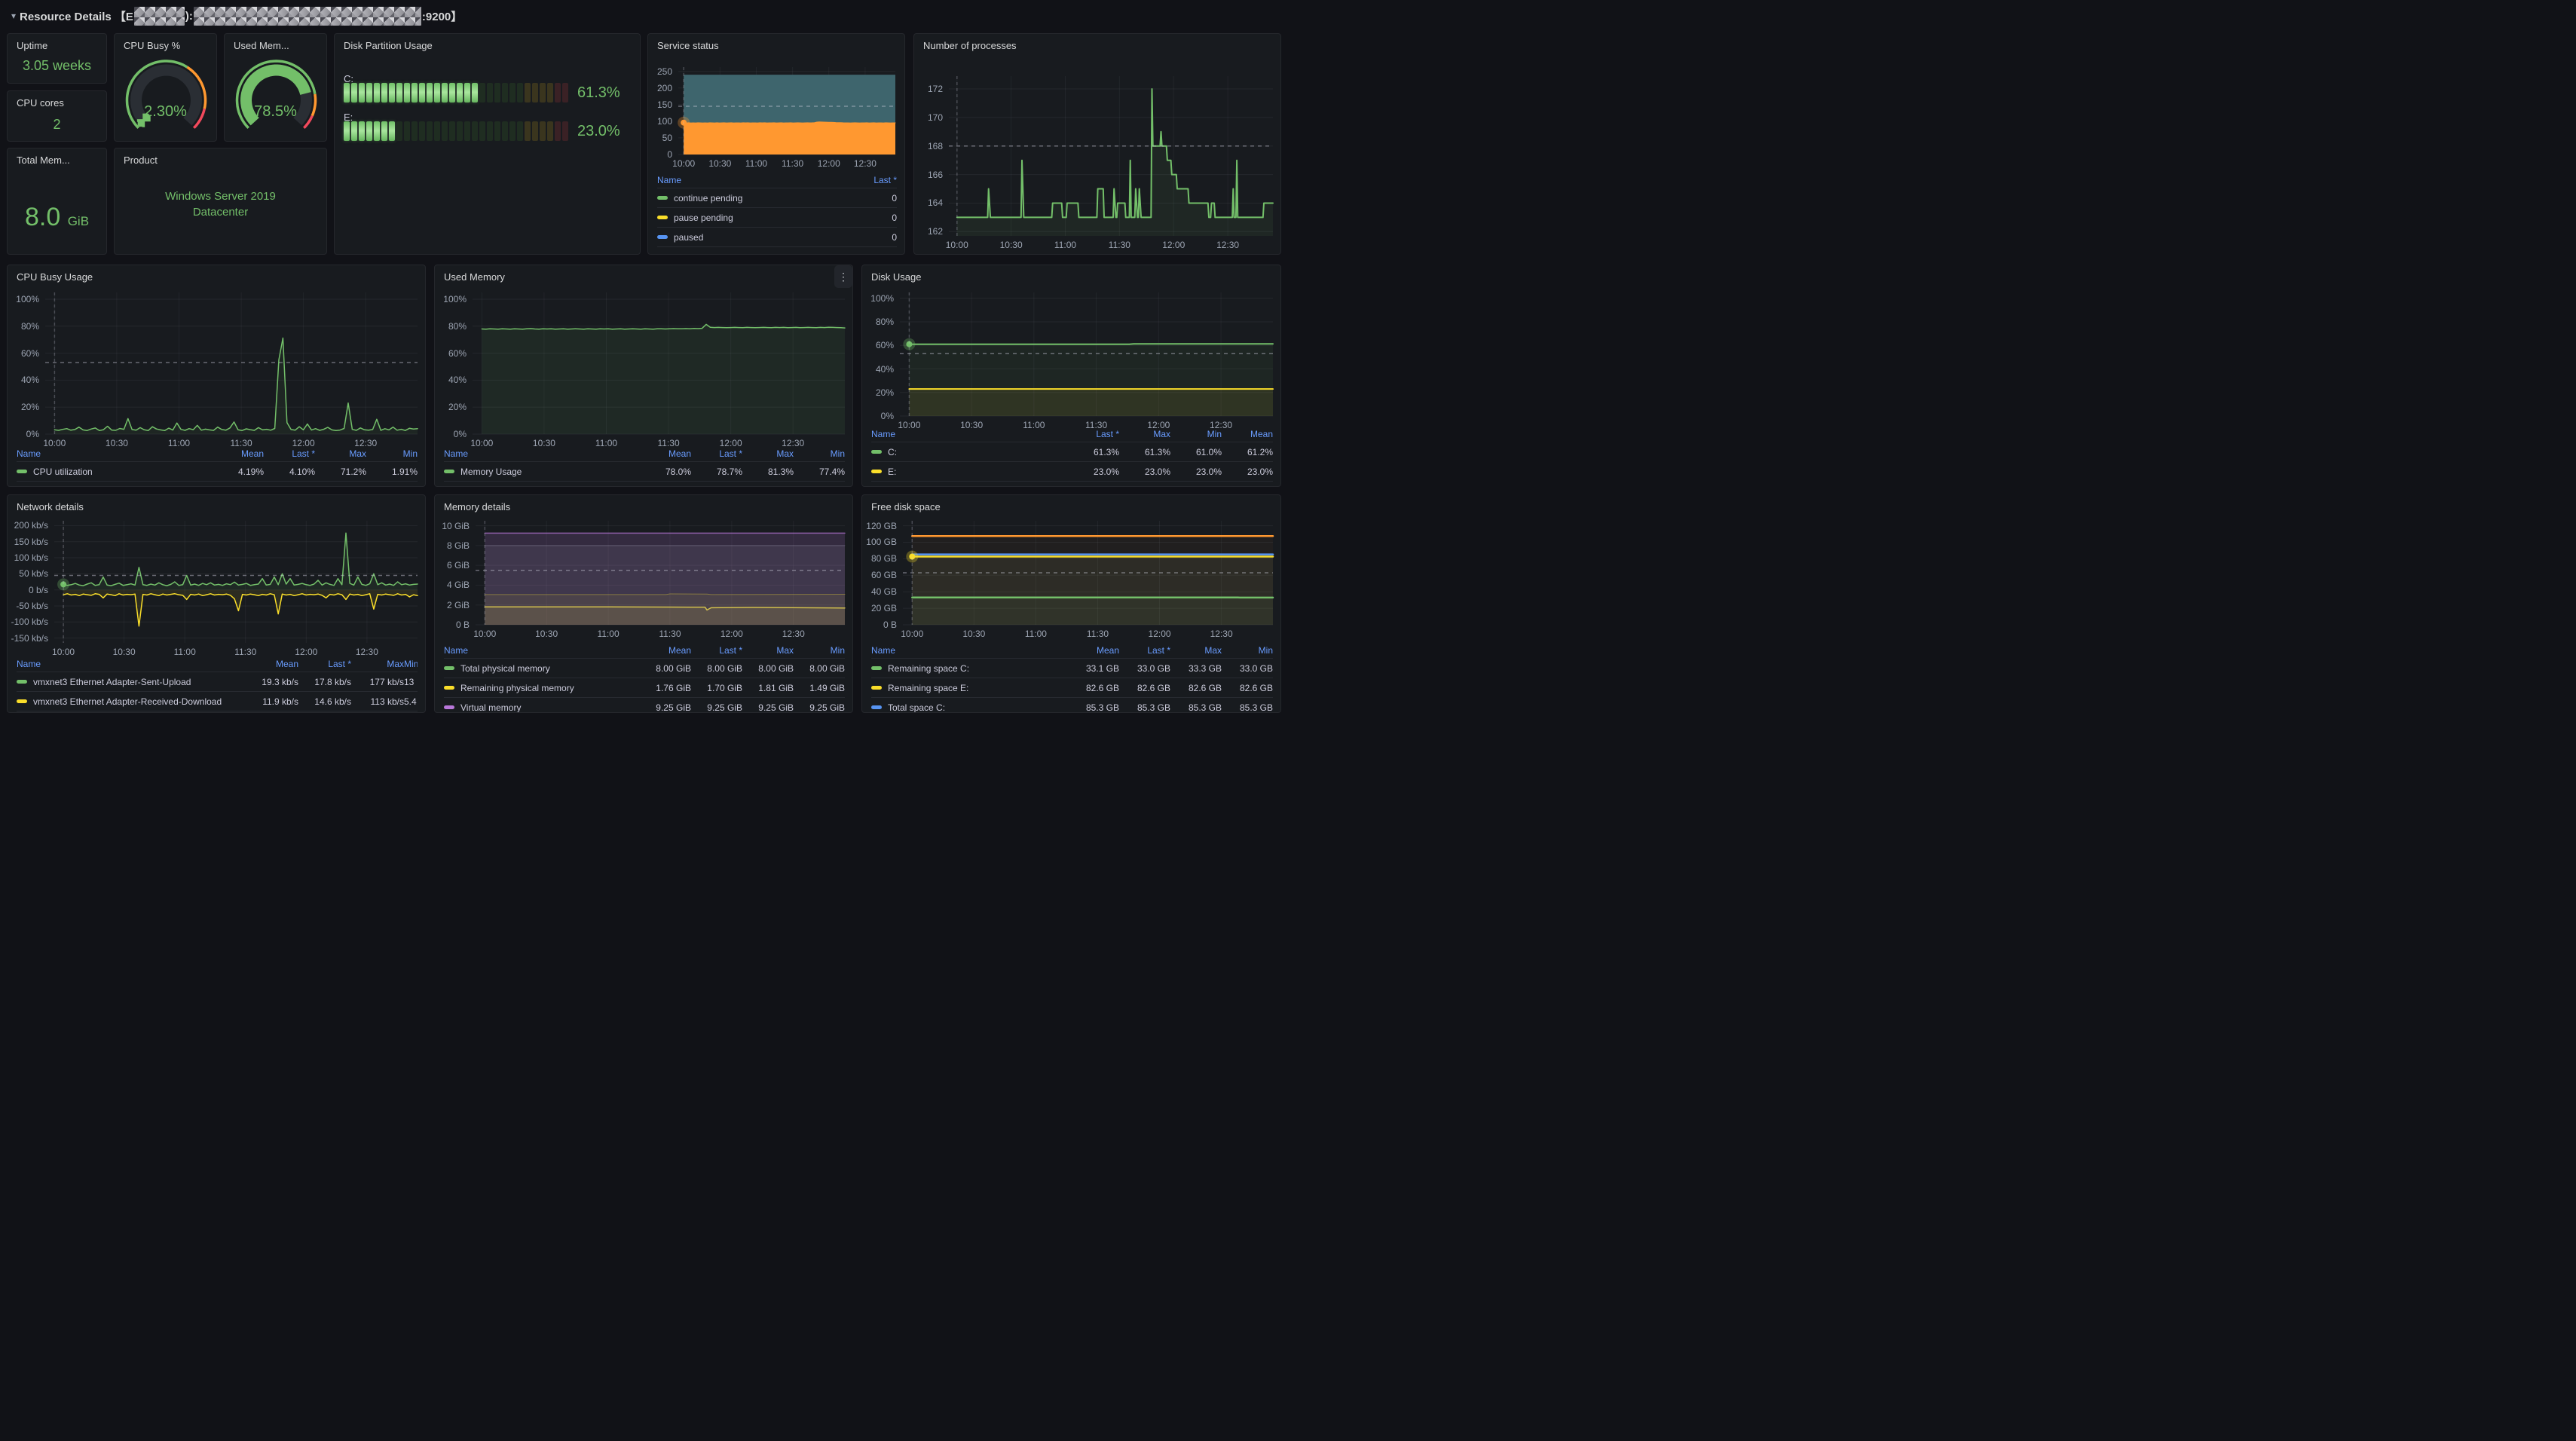  I want to click on used-memory-gauge-value: 78.5%, so click(275, 111).